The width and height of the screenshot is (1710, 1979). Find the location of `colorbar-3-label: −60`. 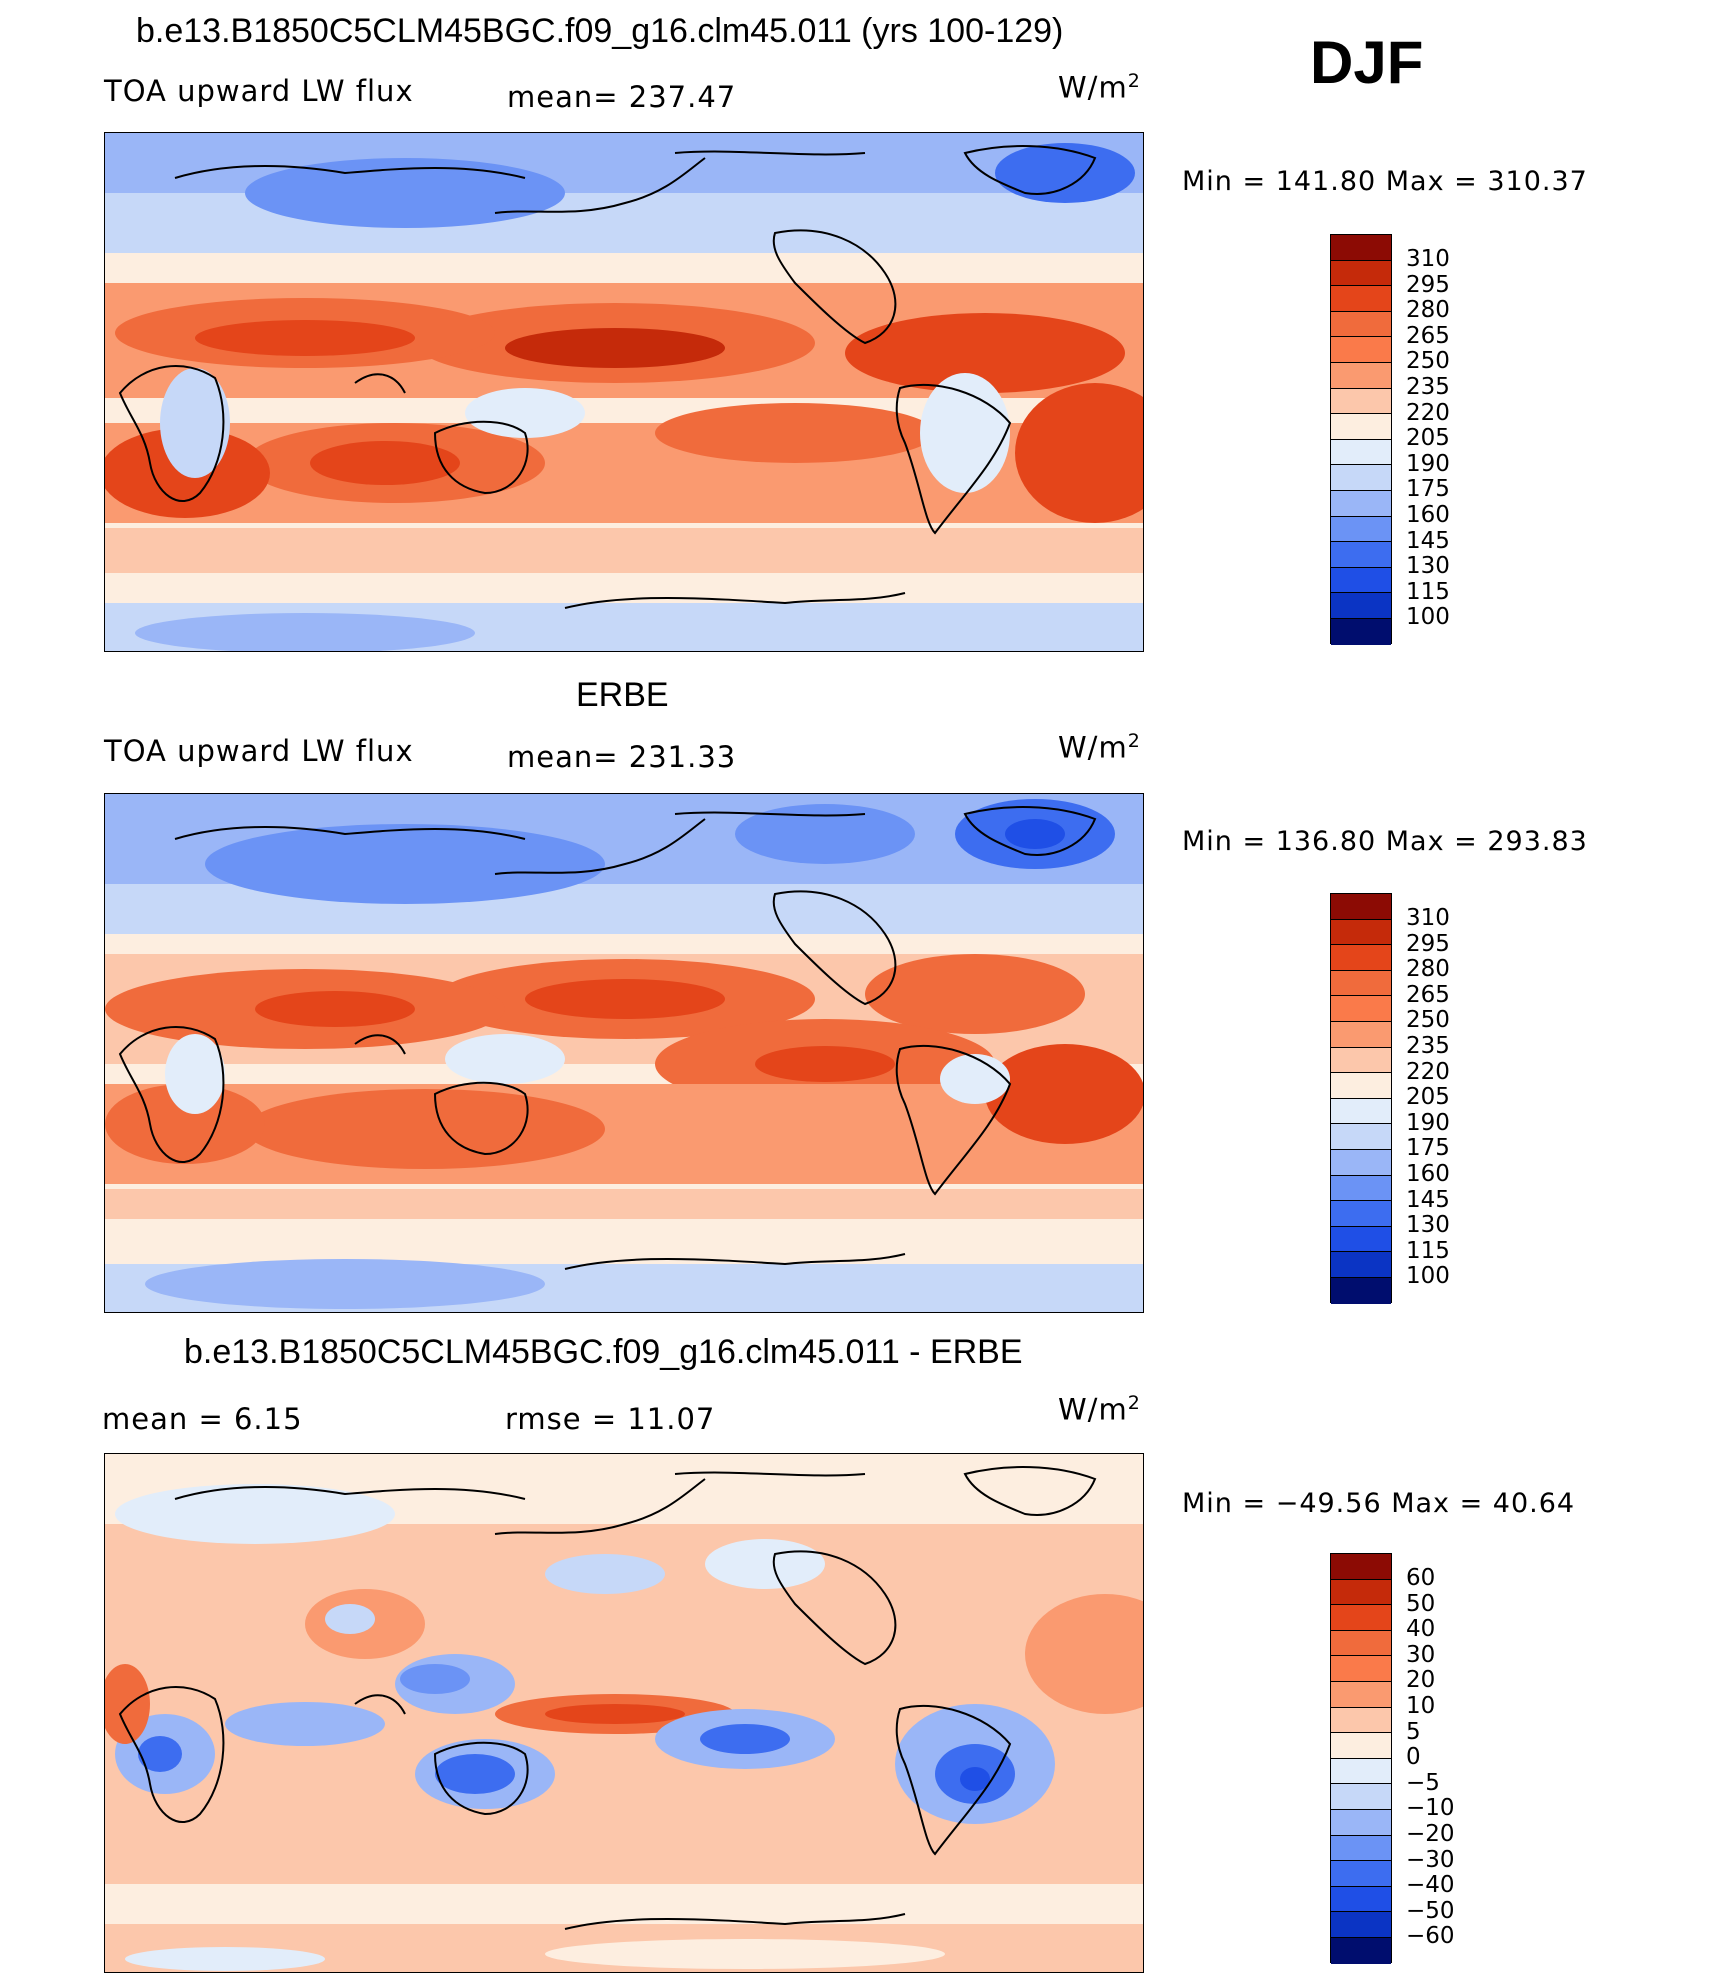

colorbar-3-label: −60 is located at coordinates (1430, 1936).